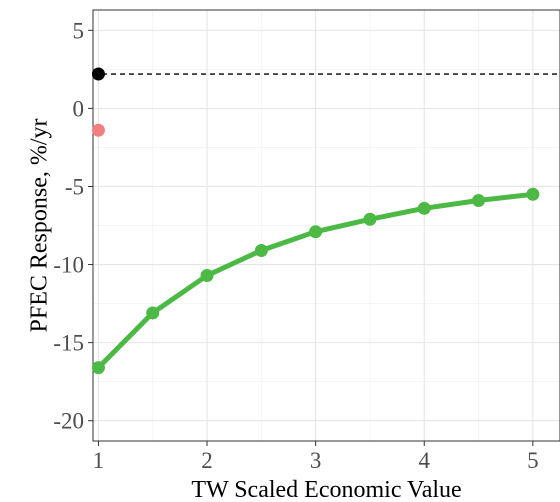 This screenshot has width=560, height=502. I want to click on x-axis: 1 2 3 4 5, so click(316, 457).